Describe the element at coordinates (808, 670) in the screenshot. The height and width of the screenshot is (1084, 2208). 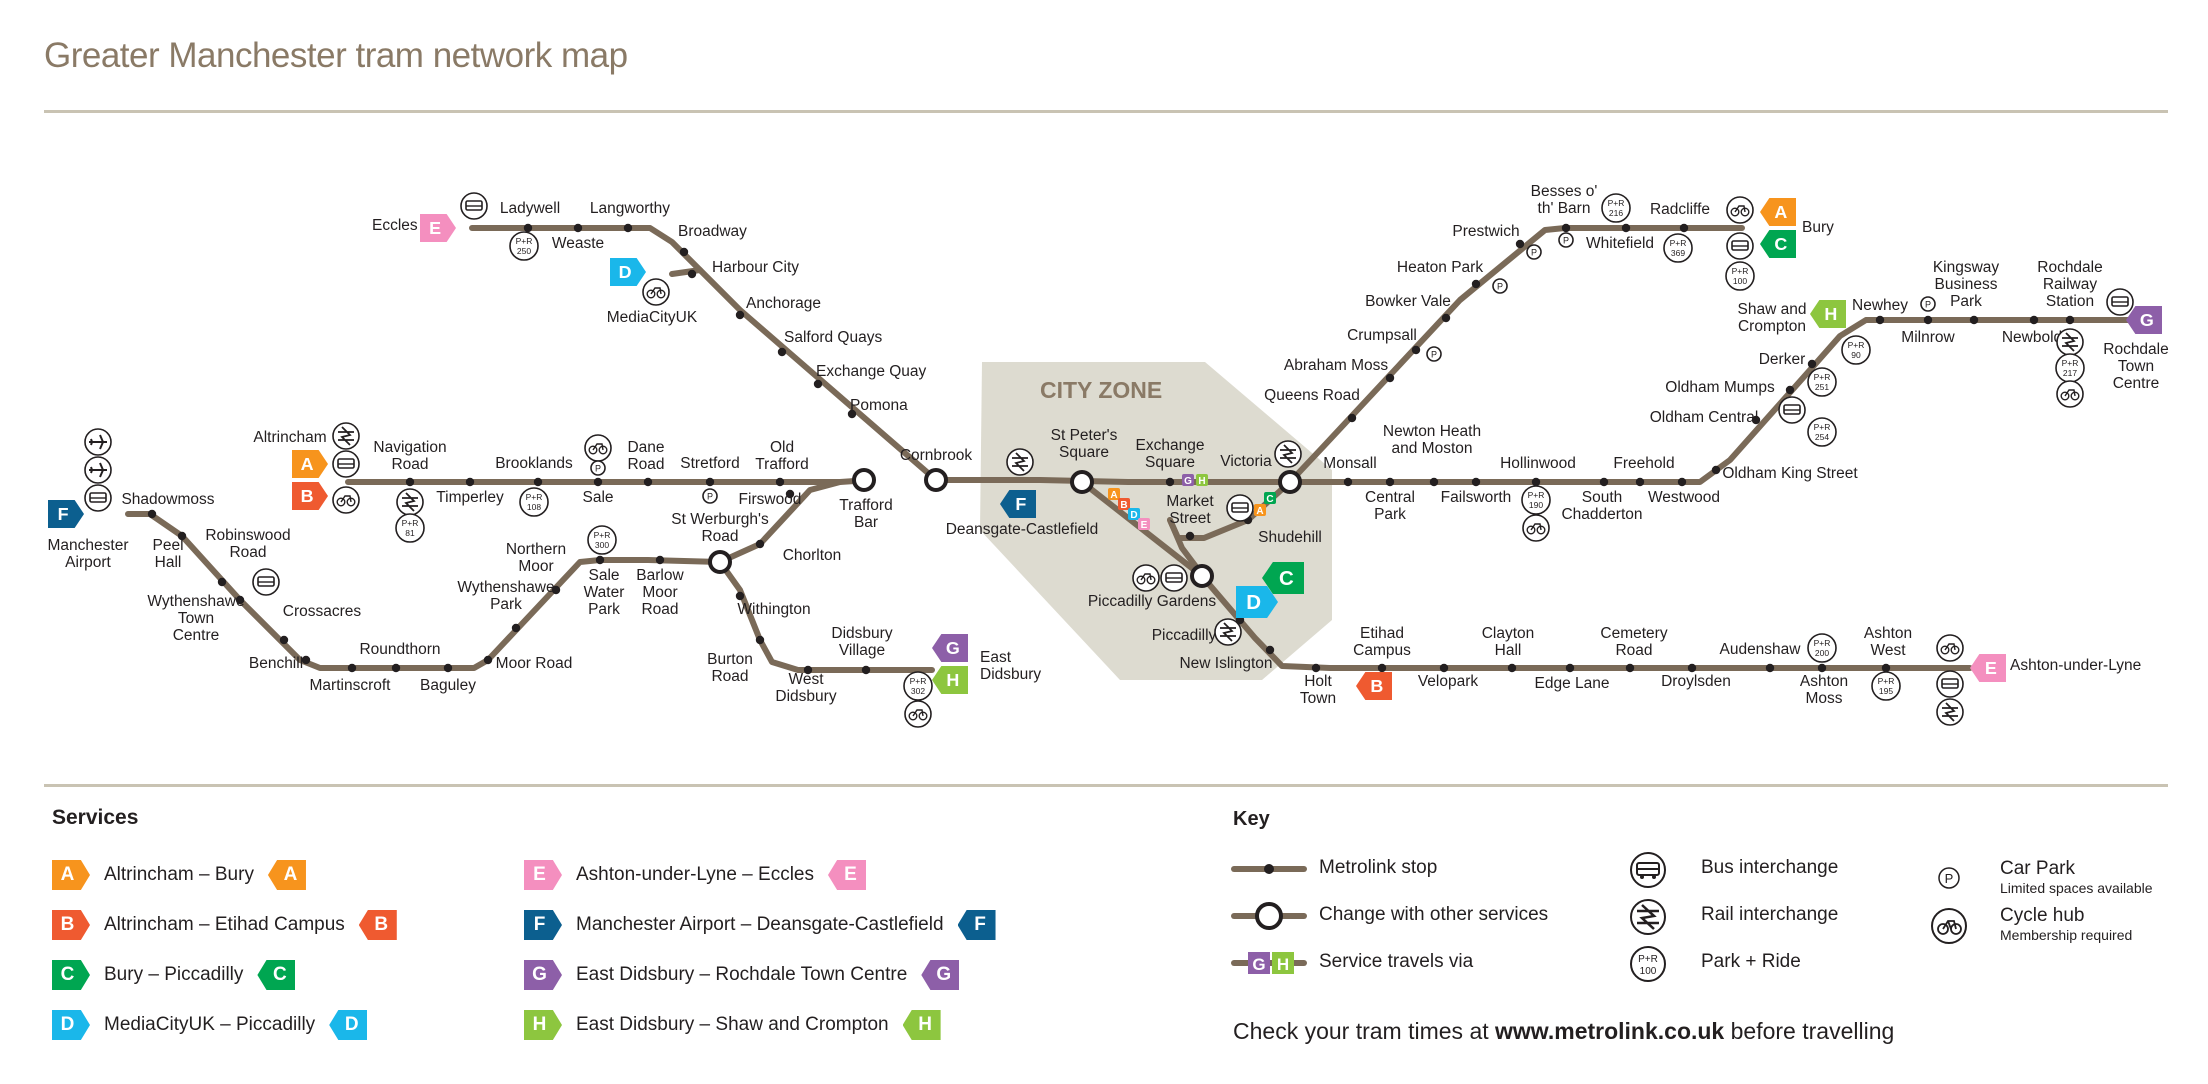
I see `stop-west_didsbury` at that location.